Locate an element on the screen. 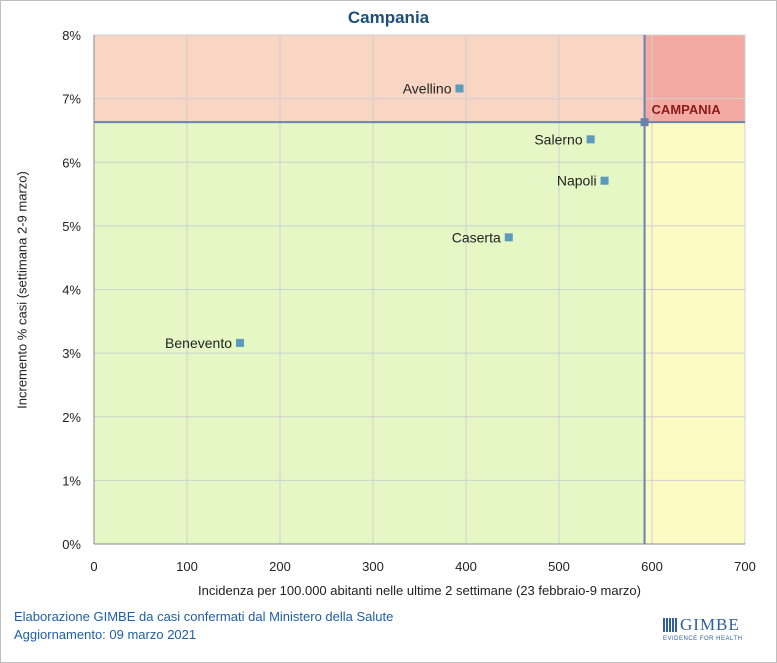 This screenshot has width=777, height=663. x-tick-label: 200 is located at coordinates (280, 566).